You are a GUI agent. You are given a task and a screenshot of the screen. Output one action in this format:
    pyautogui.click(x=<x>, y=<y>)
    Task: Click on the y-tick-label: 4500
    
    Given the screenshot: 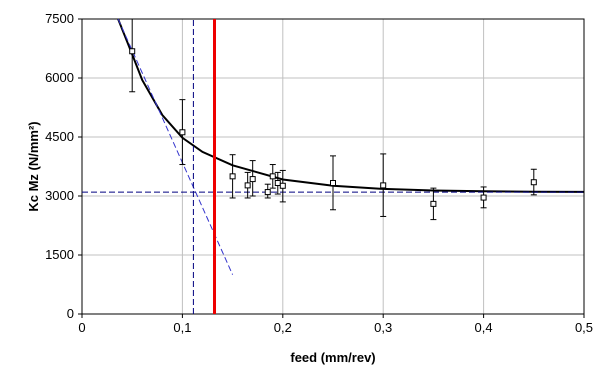 What is the action you would take?
    pyautogui.click(x=59, y=136)
    